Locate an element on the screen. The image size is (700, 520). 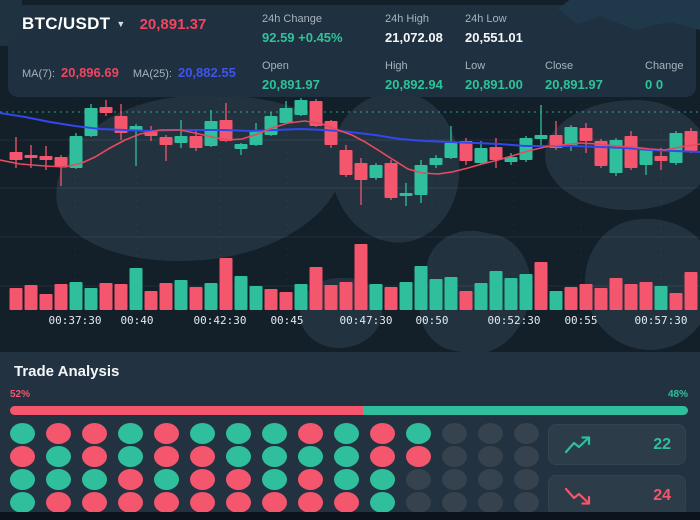
buy-percent: 48% is located at coordinates (677, 394).